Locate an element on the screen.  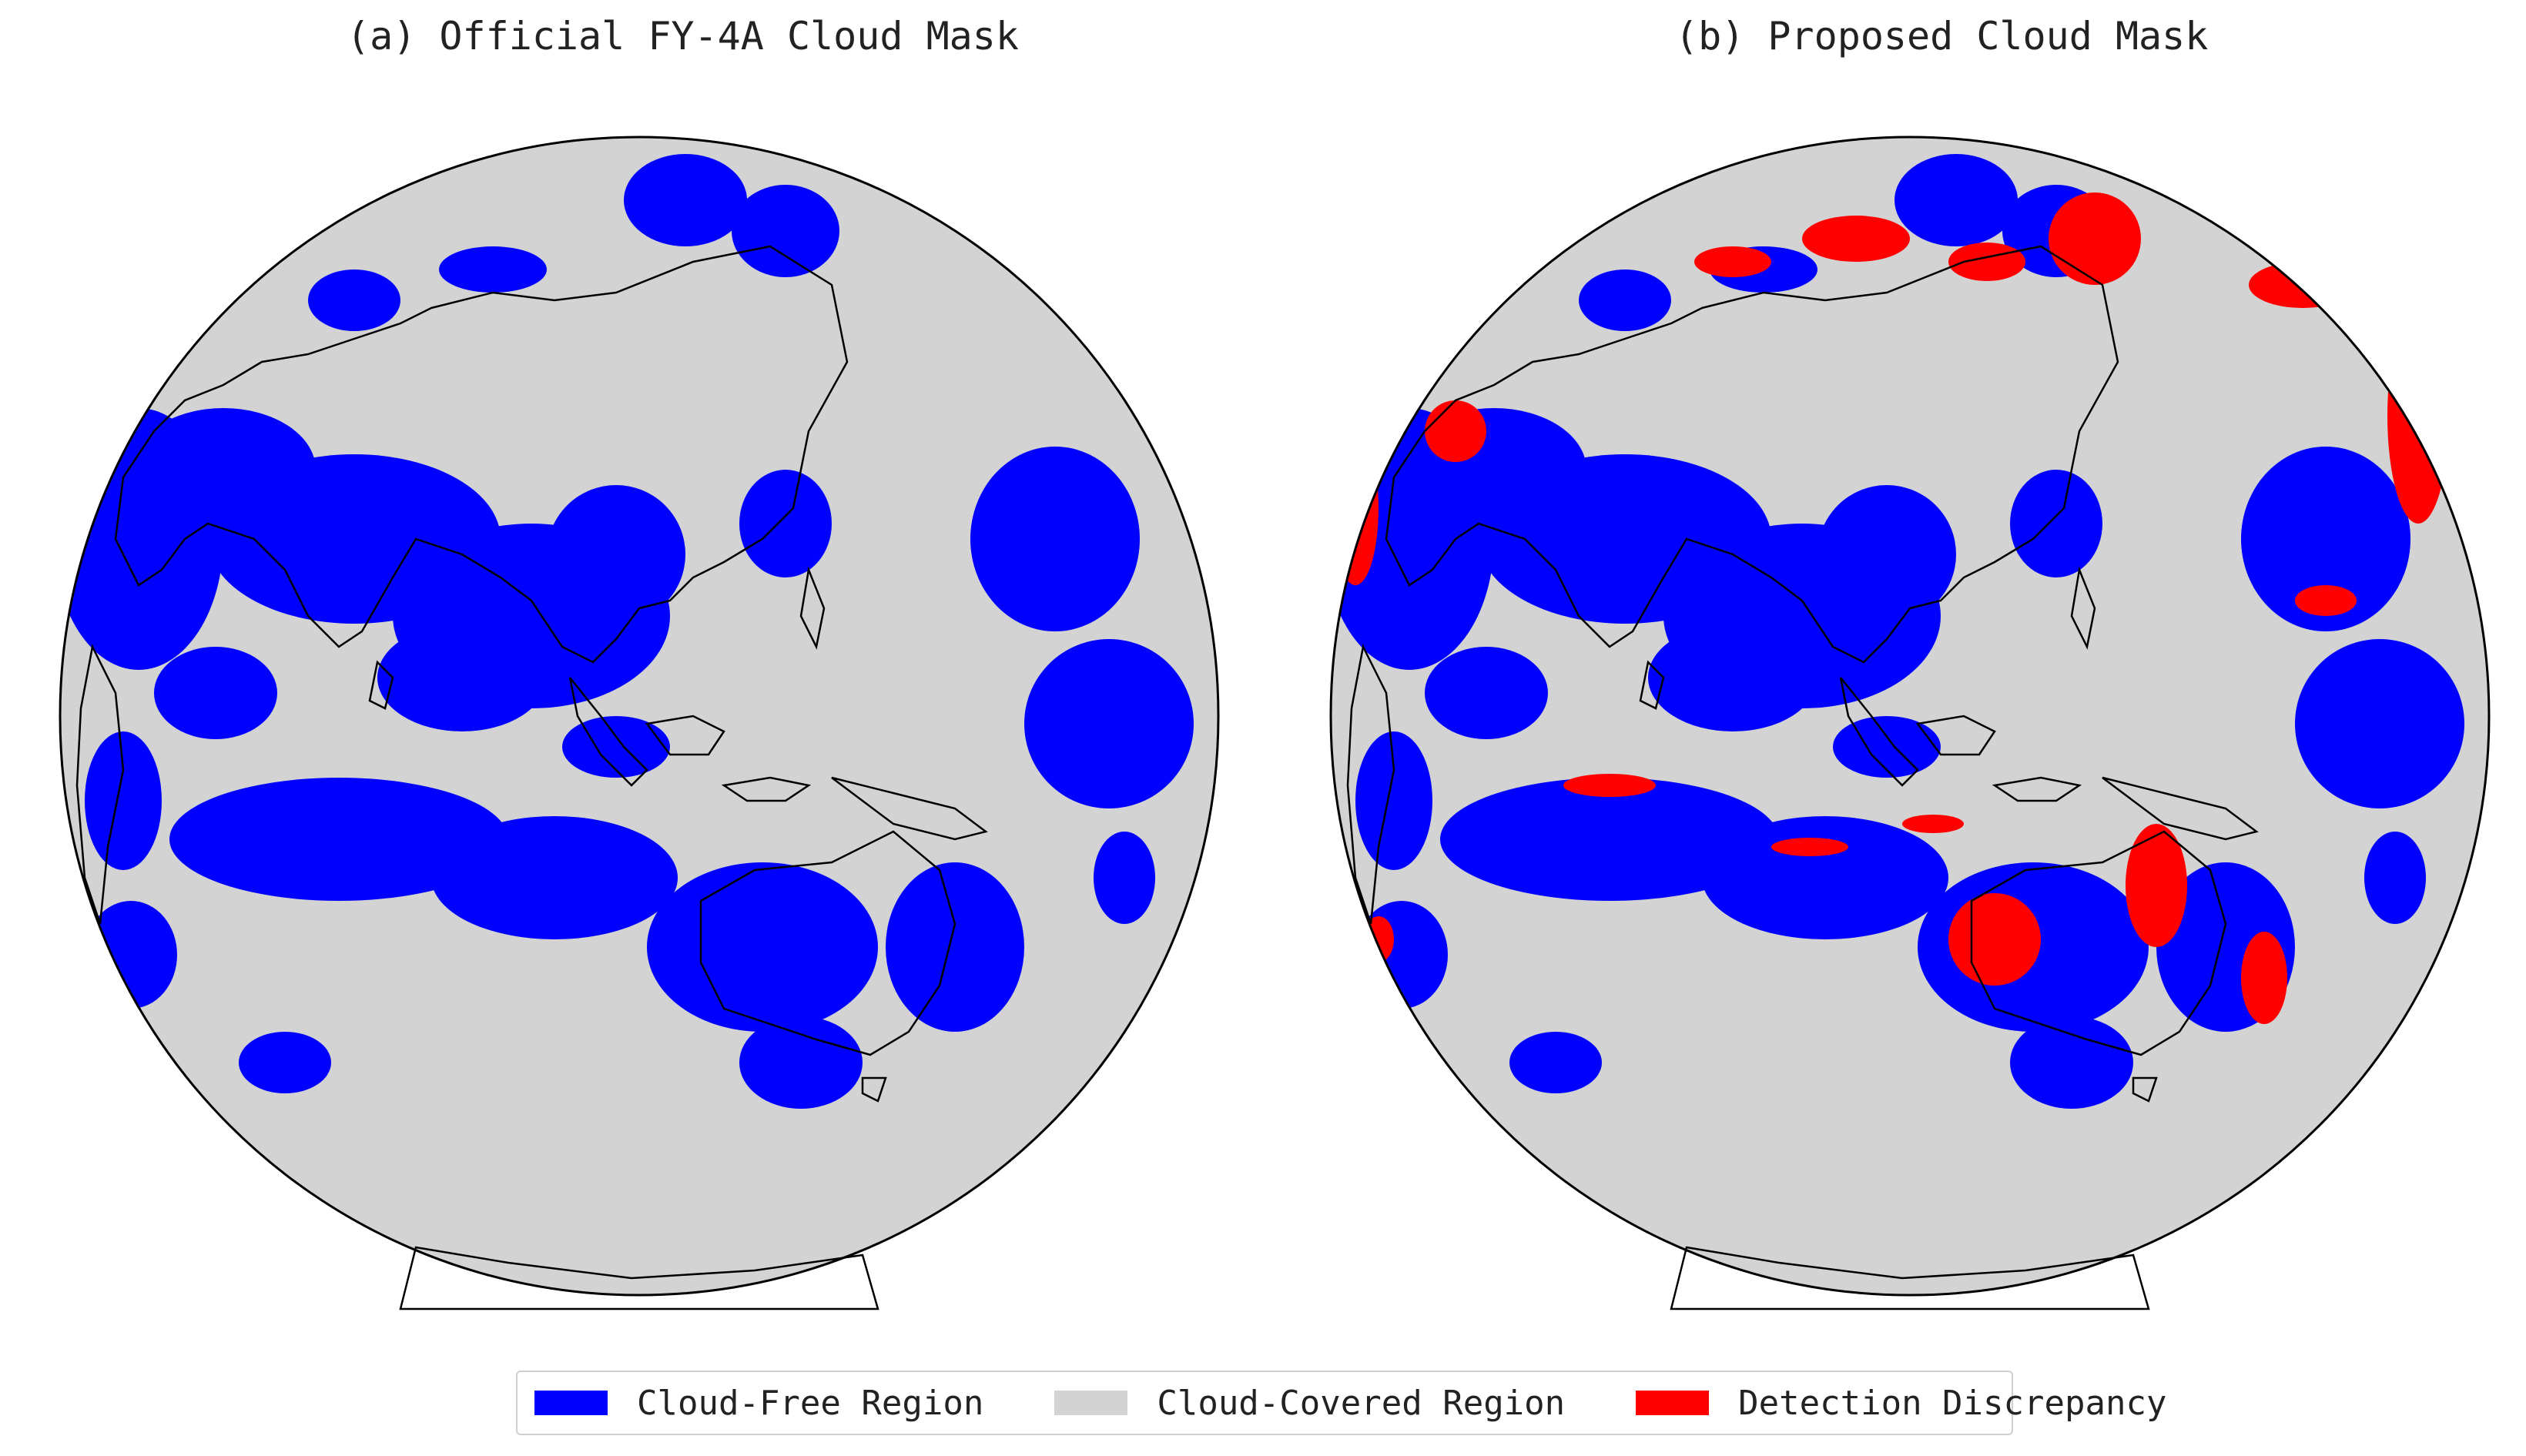
legend-item-cloud-free: Cloud-Free Region is located at coordinates (758, 1403).